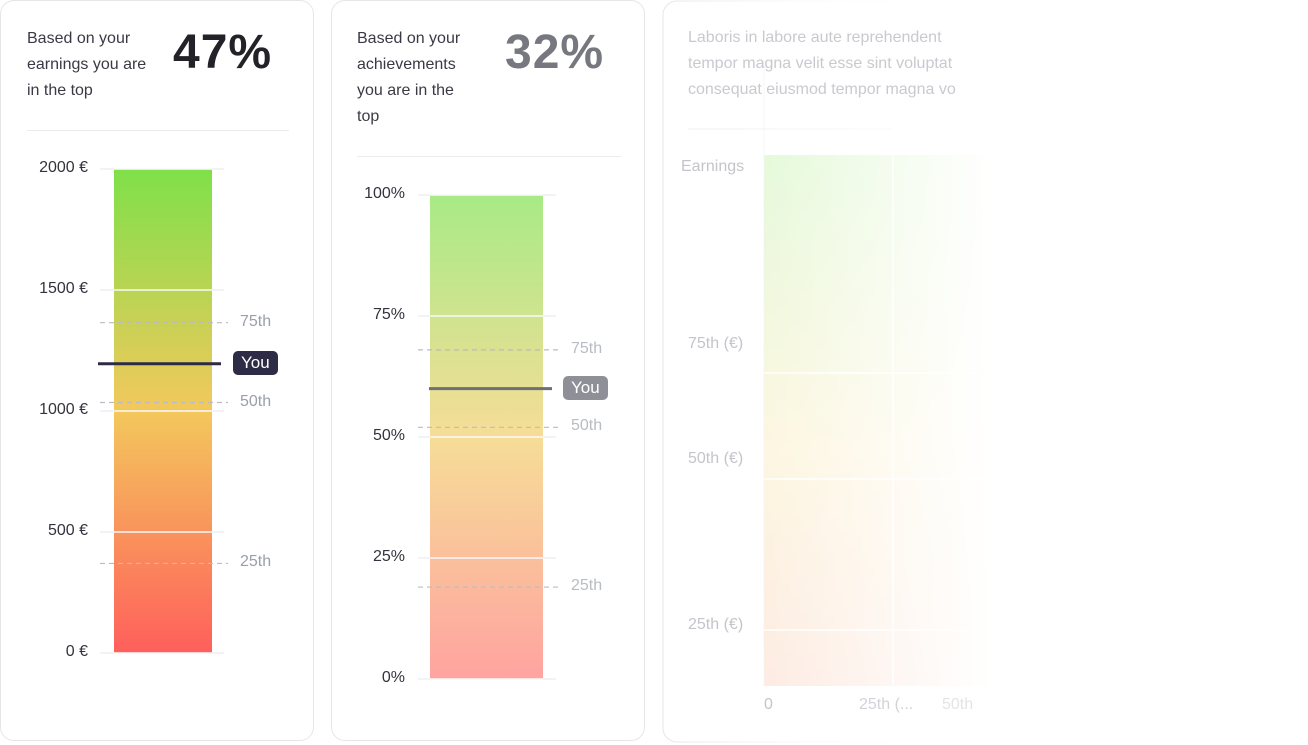 The image size is (1308, 745). I want to click on achievements-chart: 0% 25% 50% 75% 100% 75th 50th 25th You, so click(486, 435).